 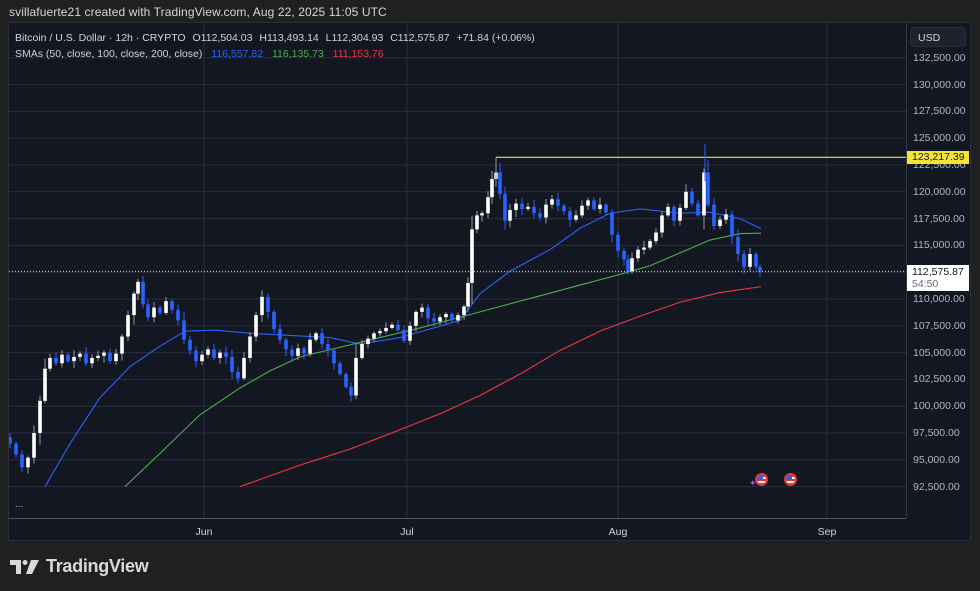 What do you see at coordinates (354, 38) in the screenshot?
I see `low-value: L112,304.93` at bounding box center [354, 38].